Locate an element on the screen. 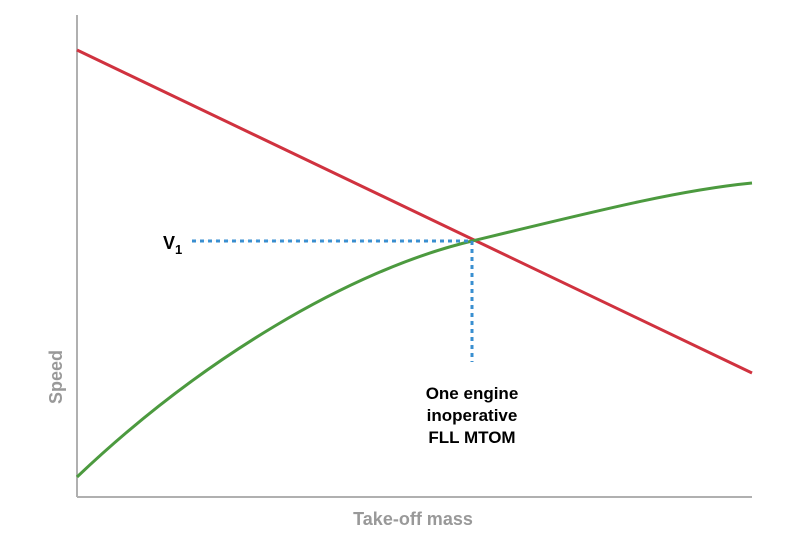  v1-label: V1 is located at coordinates (172, 245).